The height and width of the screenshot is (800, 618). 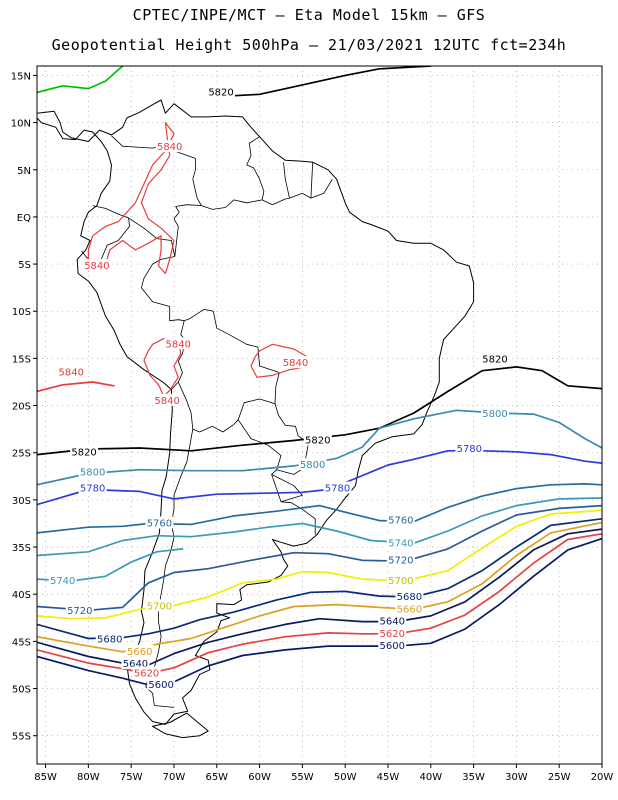 What do you see at coordinates (21, 359) in the screenshot?
I see `lat-tick-label: 15S` at bounding box center [21, 359].